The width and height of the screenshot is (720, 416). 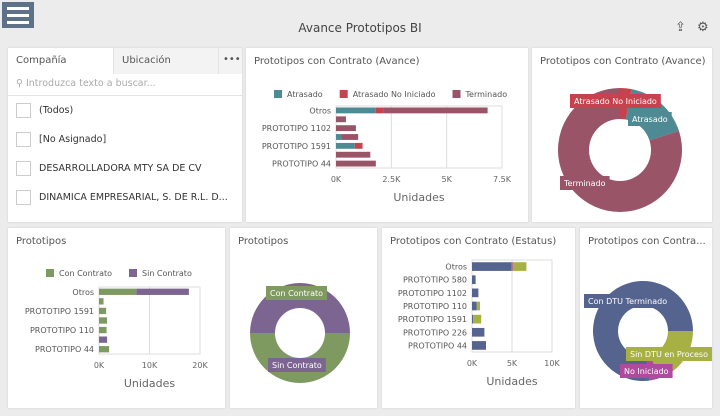 What do you see at coordinates (435, 332) in the screenshot?
I see `category-label: PROTOTIPO 226` at bounding box center [435, 332].